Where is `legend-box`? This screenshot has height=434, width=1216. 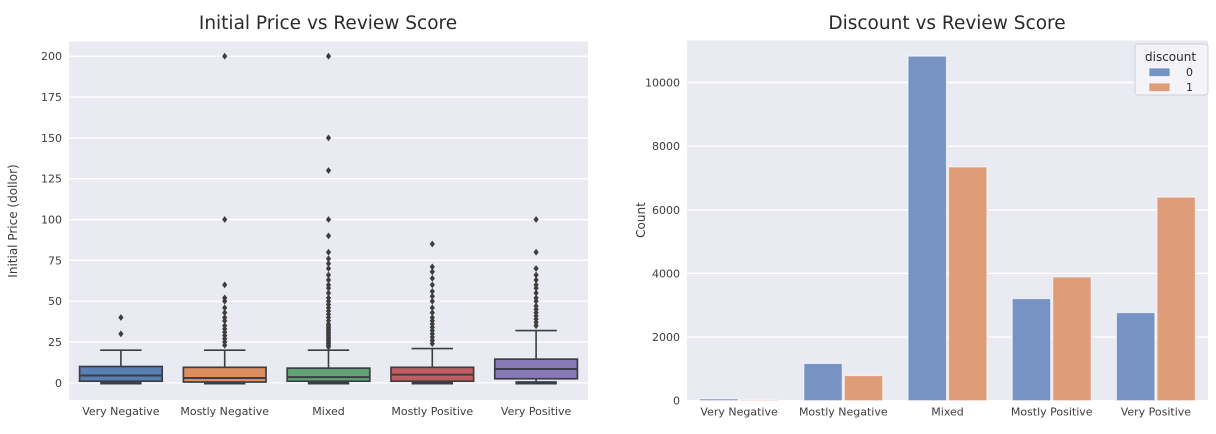
legend-box is located at coordinates (1171, 69).